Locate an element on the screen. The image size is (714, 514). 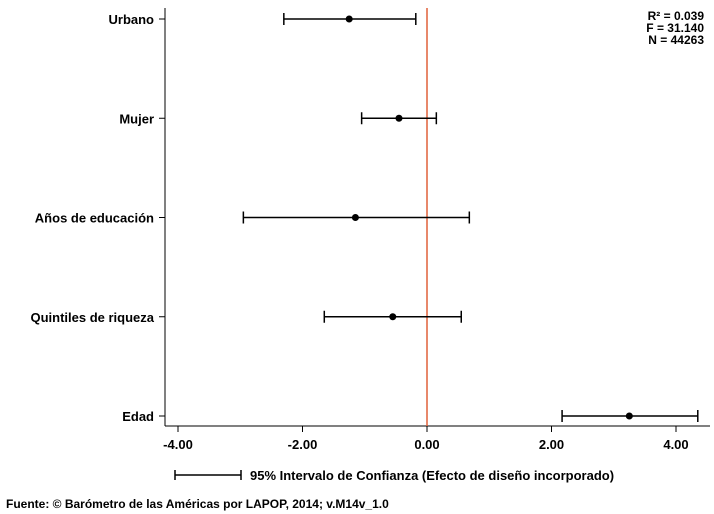
x-tick-label: -4.00 is located at coordinates (178, 444).